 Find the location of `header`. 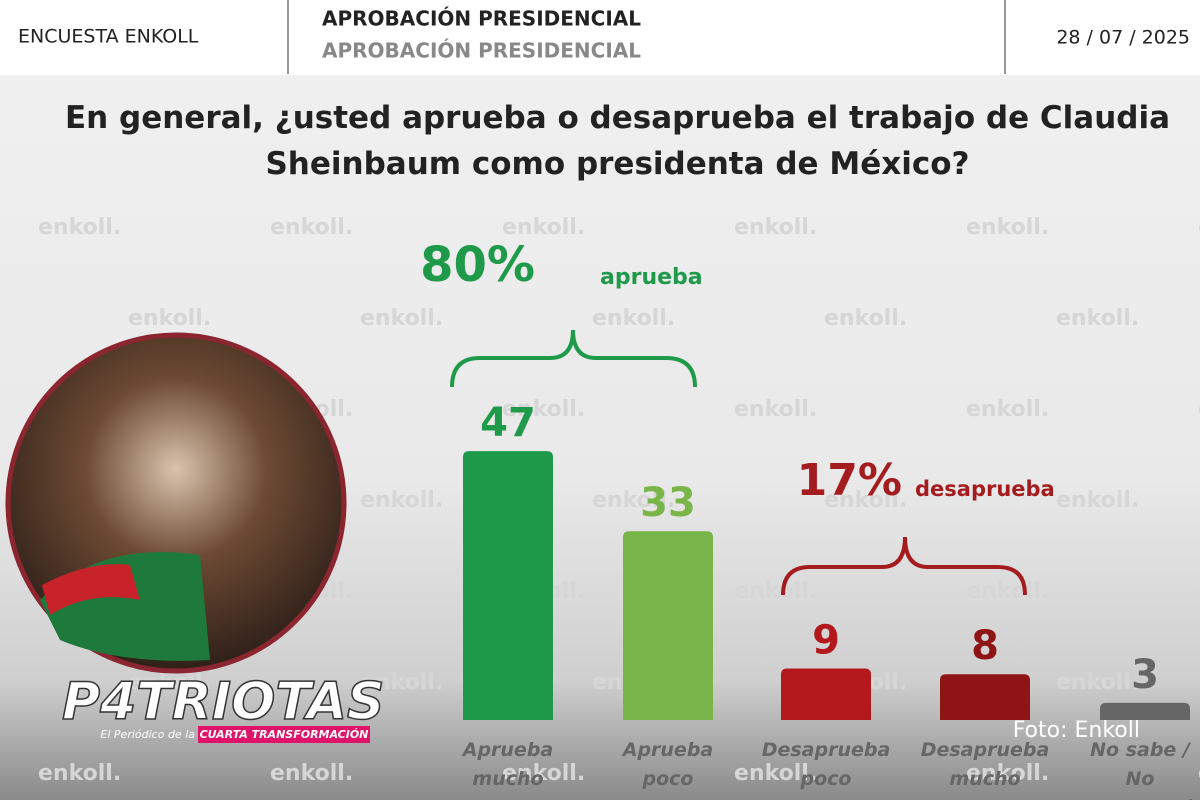

header is located at coordinates (600, 37).